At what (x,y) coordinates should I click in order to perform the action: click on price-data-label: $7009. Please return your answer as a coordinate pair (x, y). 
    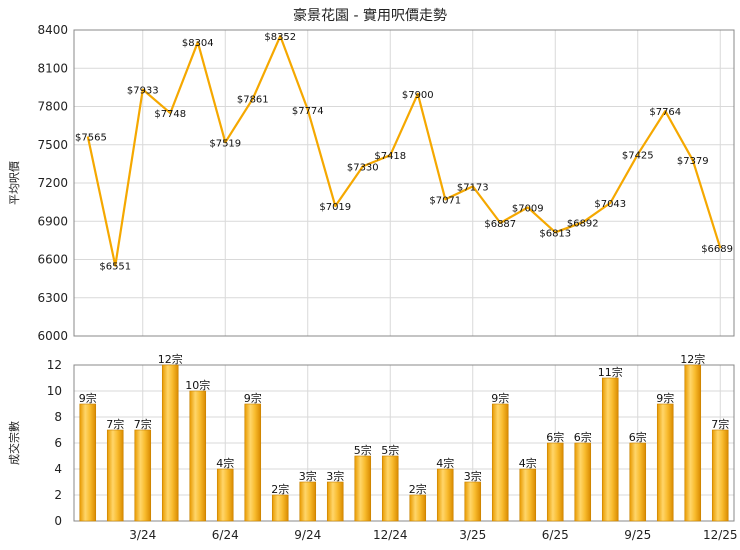
    Looking at the image, I should click on (528, 208).